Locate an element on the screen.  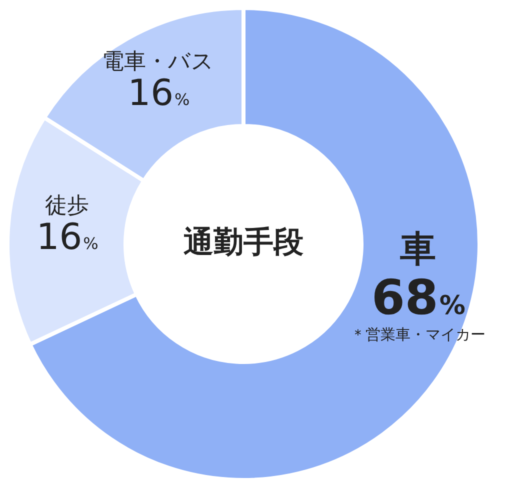
data-label: 68% is located at coordinates (419, 298).